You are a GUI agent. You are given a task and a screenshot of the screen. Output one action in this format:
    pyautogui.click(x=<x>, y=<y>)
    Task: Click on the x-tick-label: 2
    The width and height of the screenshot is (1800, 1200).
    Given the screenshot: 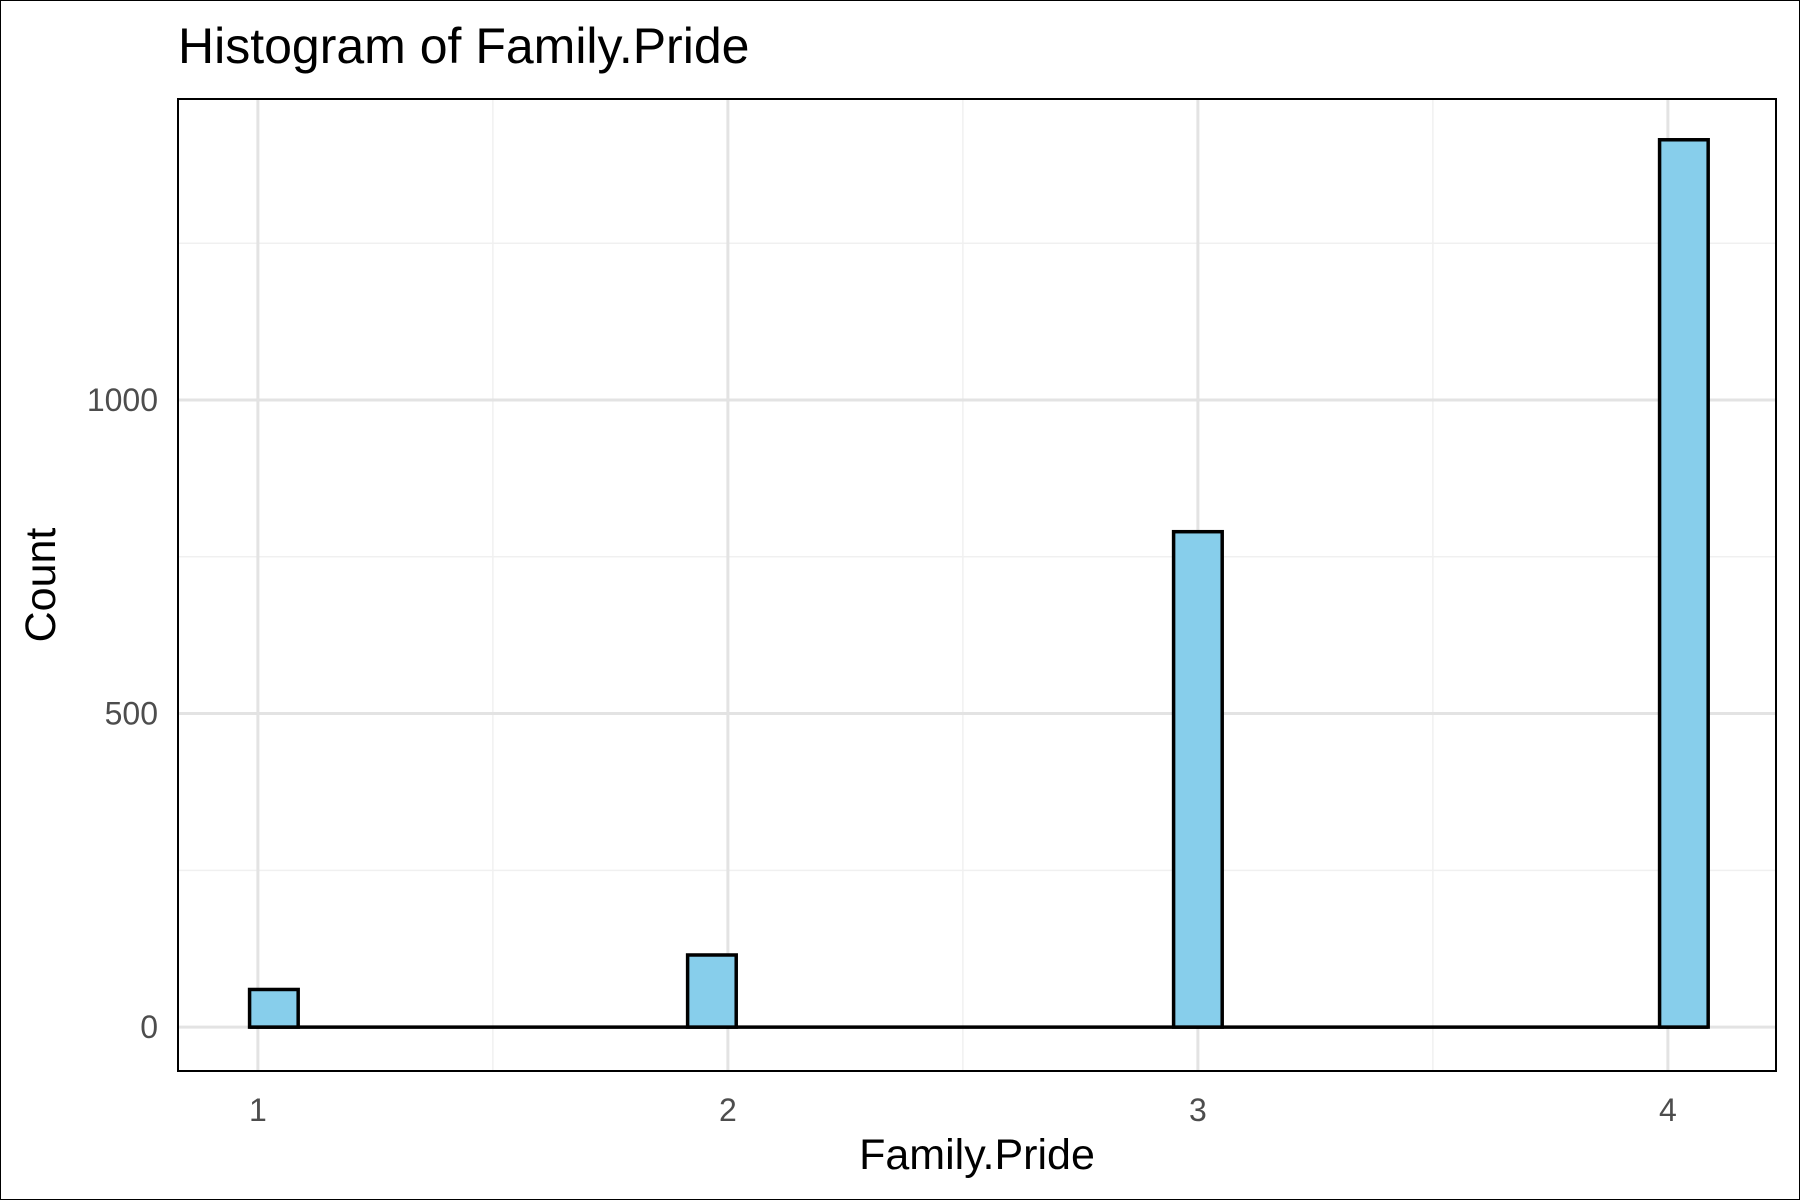 What is the action you would take?
    pyautogui.click(x=728, y=1110)
    